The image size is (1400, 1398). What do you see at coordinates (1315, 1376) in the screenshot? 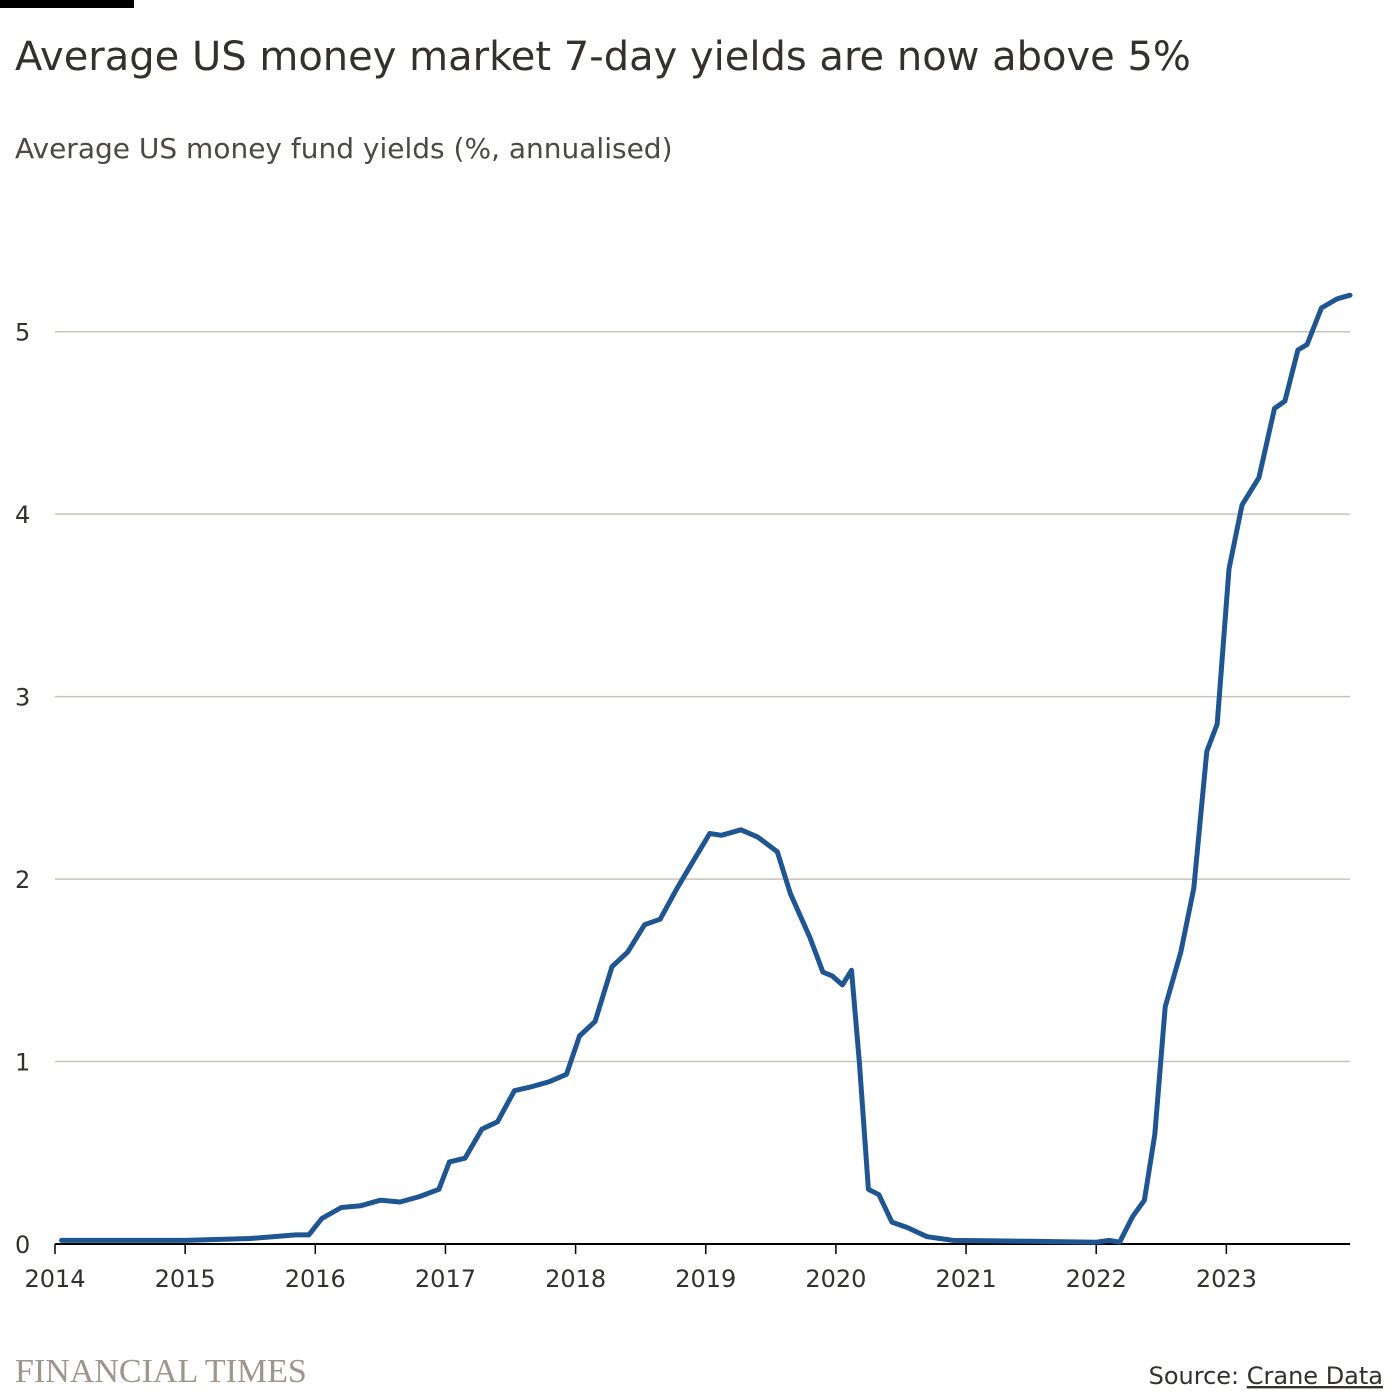
I see `source-link: Crane Data` at bounding box center [1315, 1376].